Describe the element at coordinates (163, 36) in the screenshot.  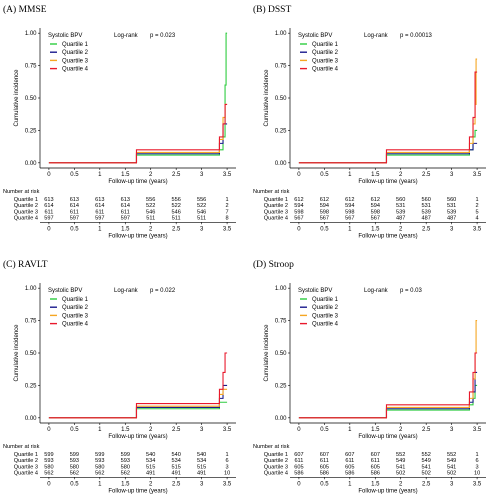
I see `p-value-label: p = 0.023` at that location.